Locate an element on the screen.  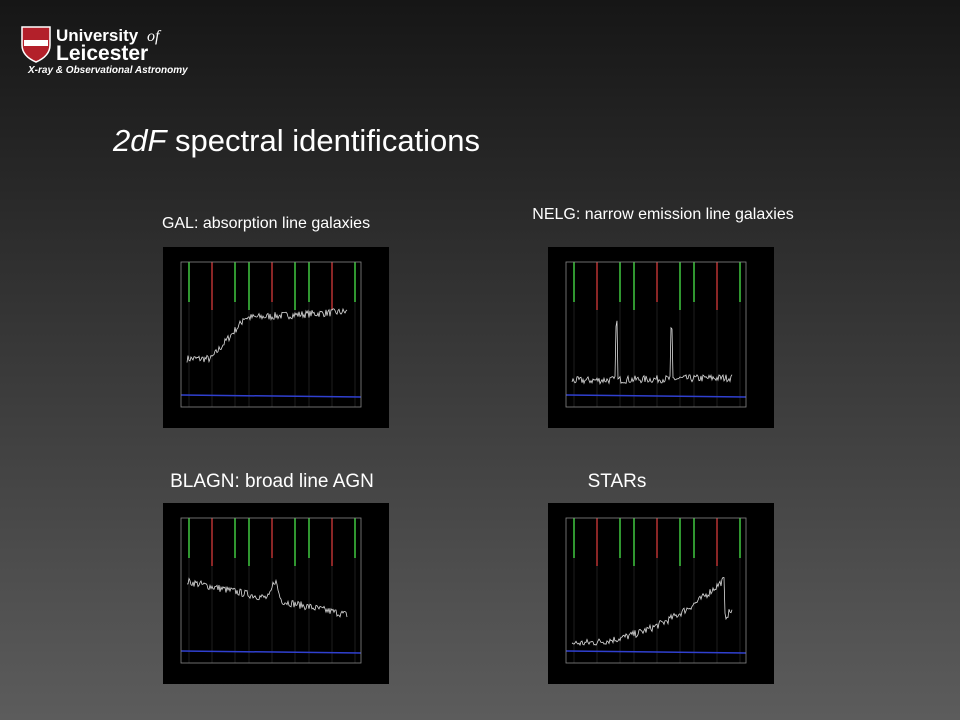
shield-band is located at coordinates (36, 43).